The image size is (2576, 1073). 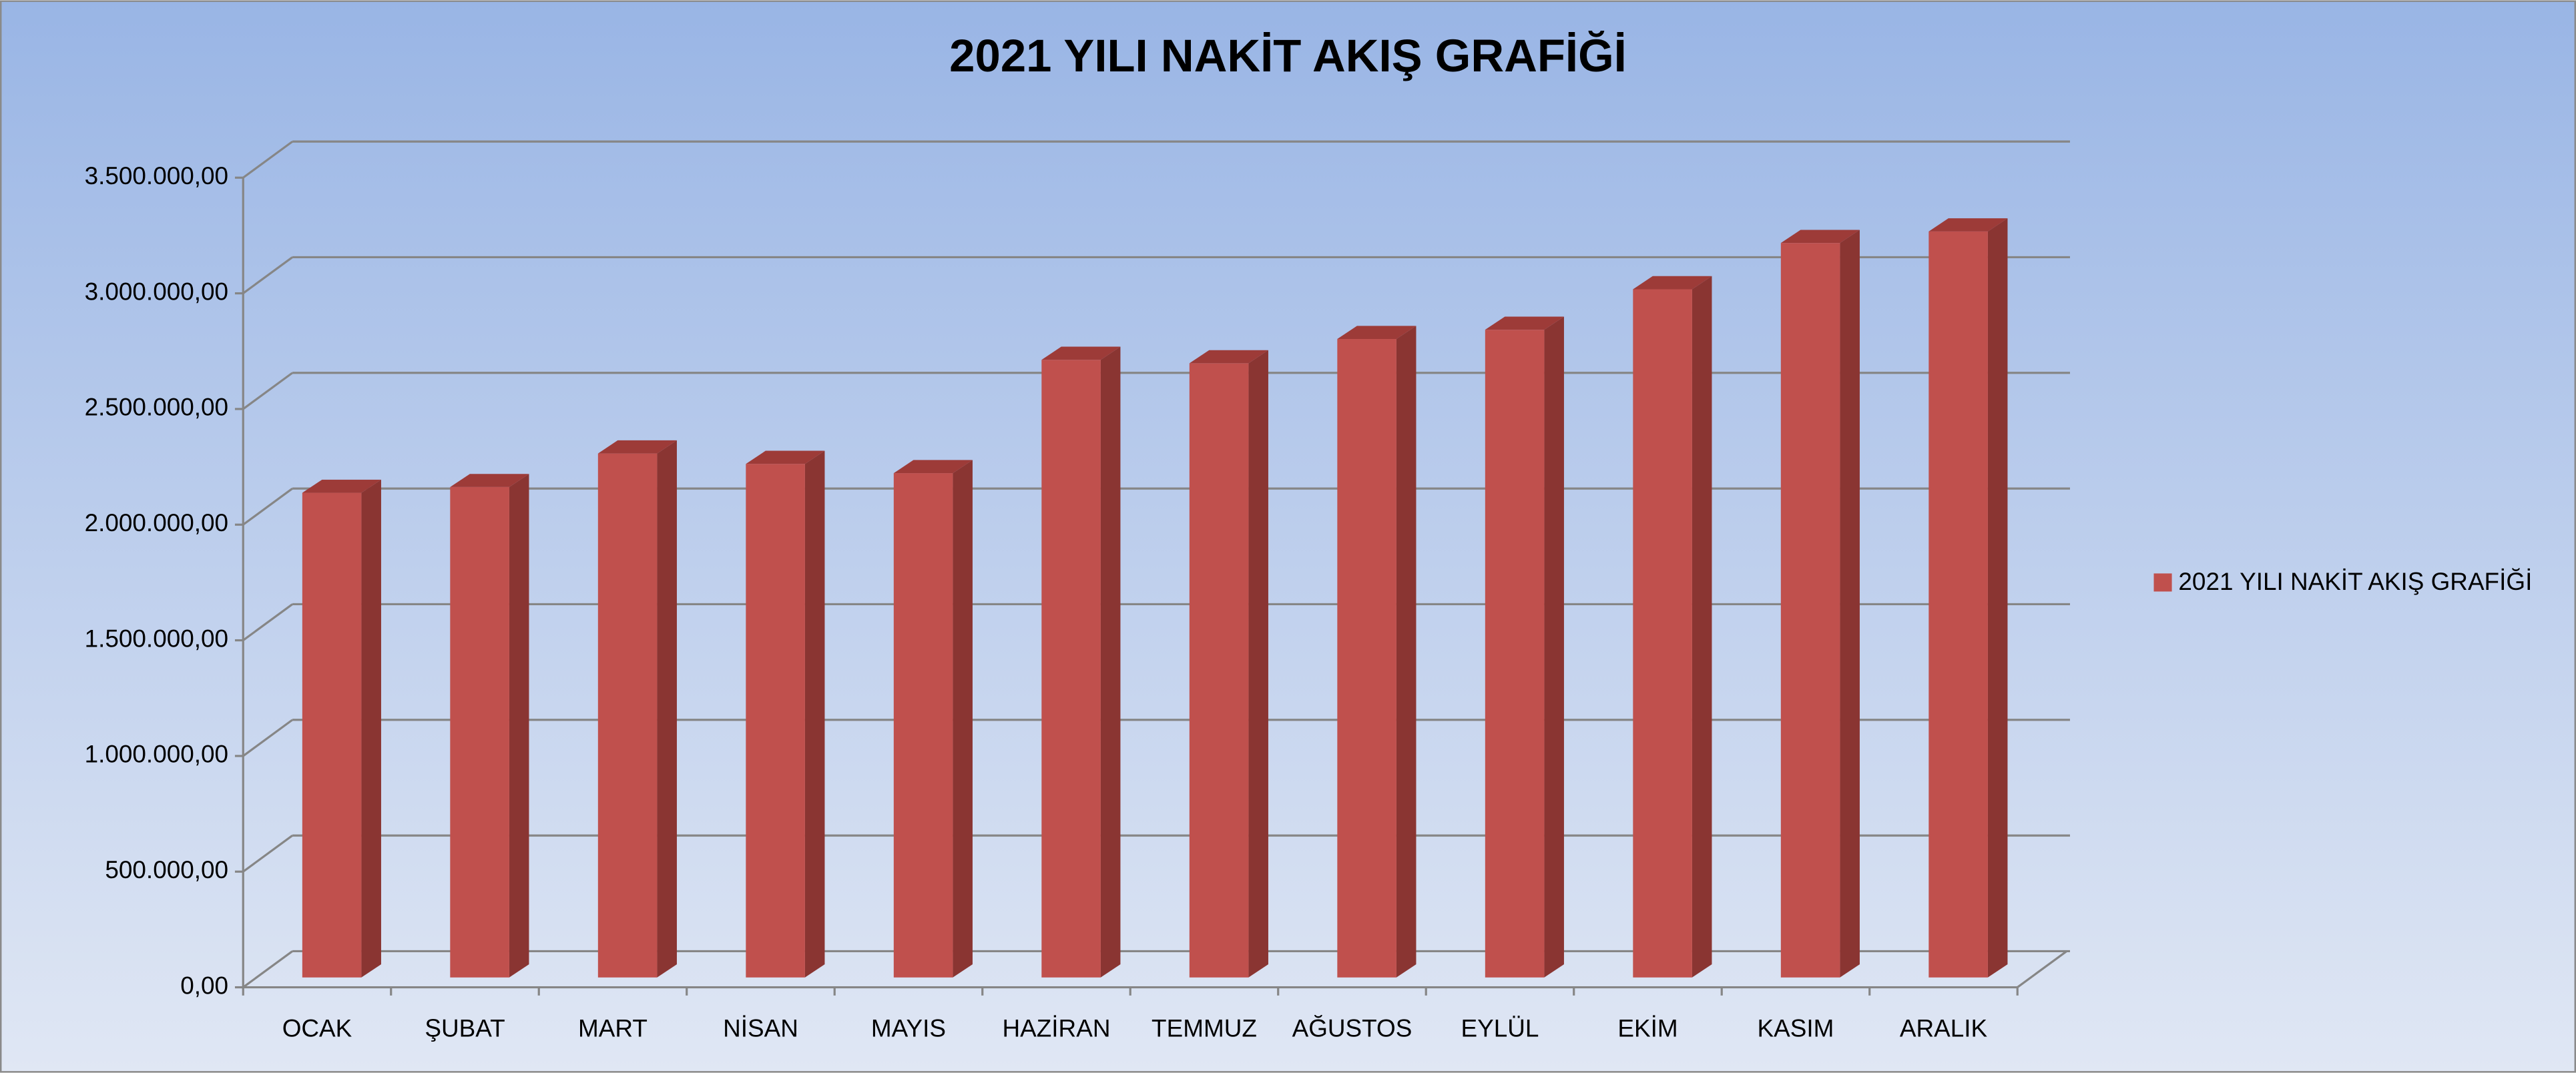 What do you see at coordinates (1796, 1028) in the screenshot?
I see `x-tick-label: KASIM` at bounding box center [1796, 1028].